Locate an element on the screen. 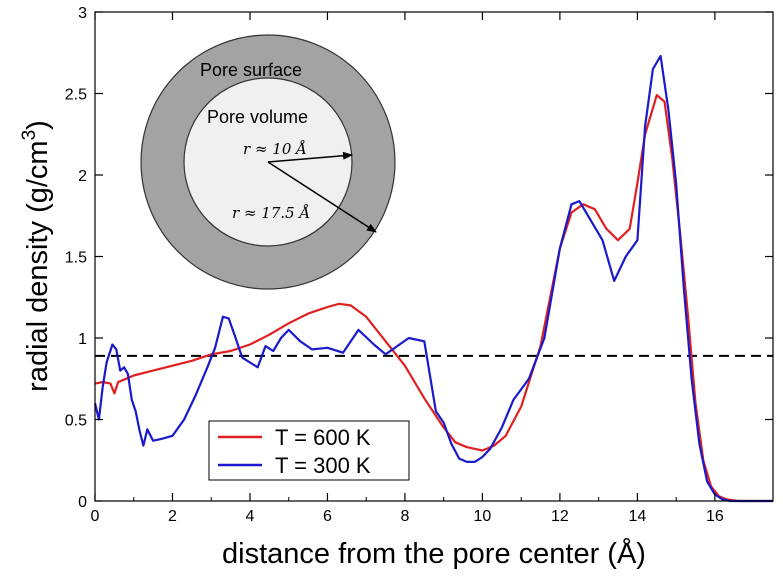 This screenshot has width=783, height=578. x-axis-title: distance from the pore center (Å) is located at coordinates (434, 553).